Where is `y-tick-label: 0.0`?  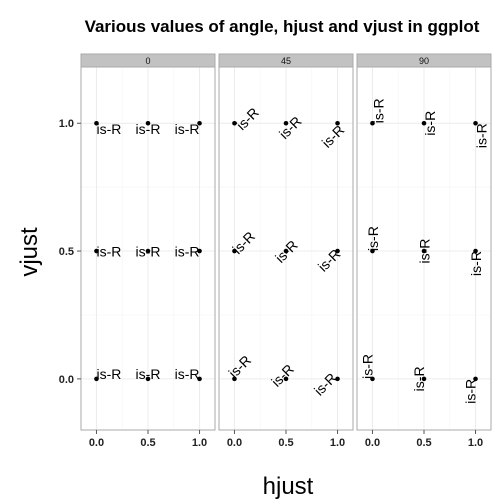 y-tick-label: 0.0 is located at coordinates (66, 380).